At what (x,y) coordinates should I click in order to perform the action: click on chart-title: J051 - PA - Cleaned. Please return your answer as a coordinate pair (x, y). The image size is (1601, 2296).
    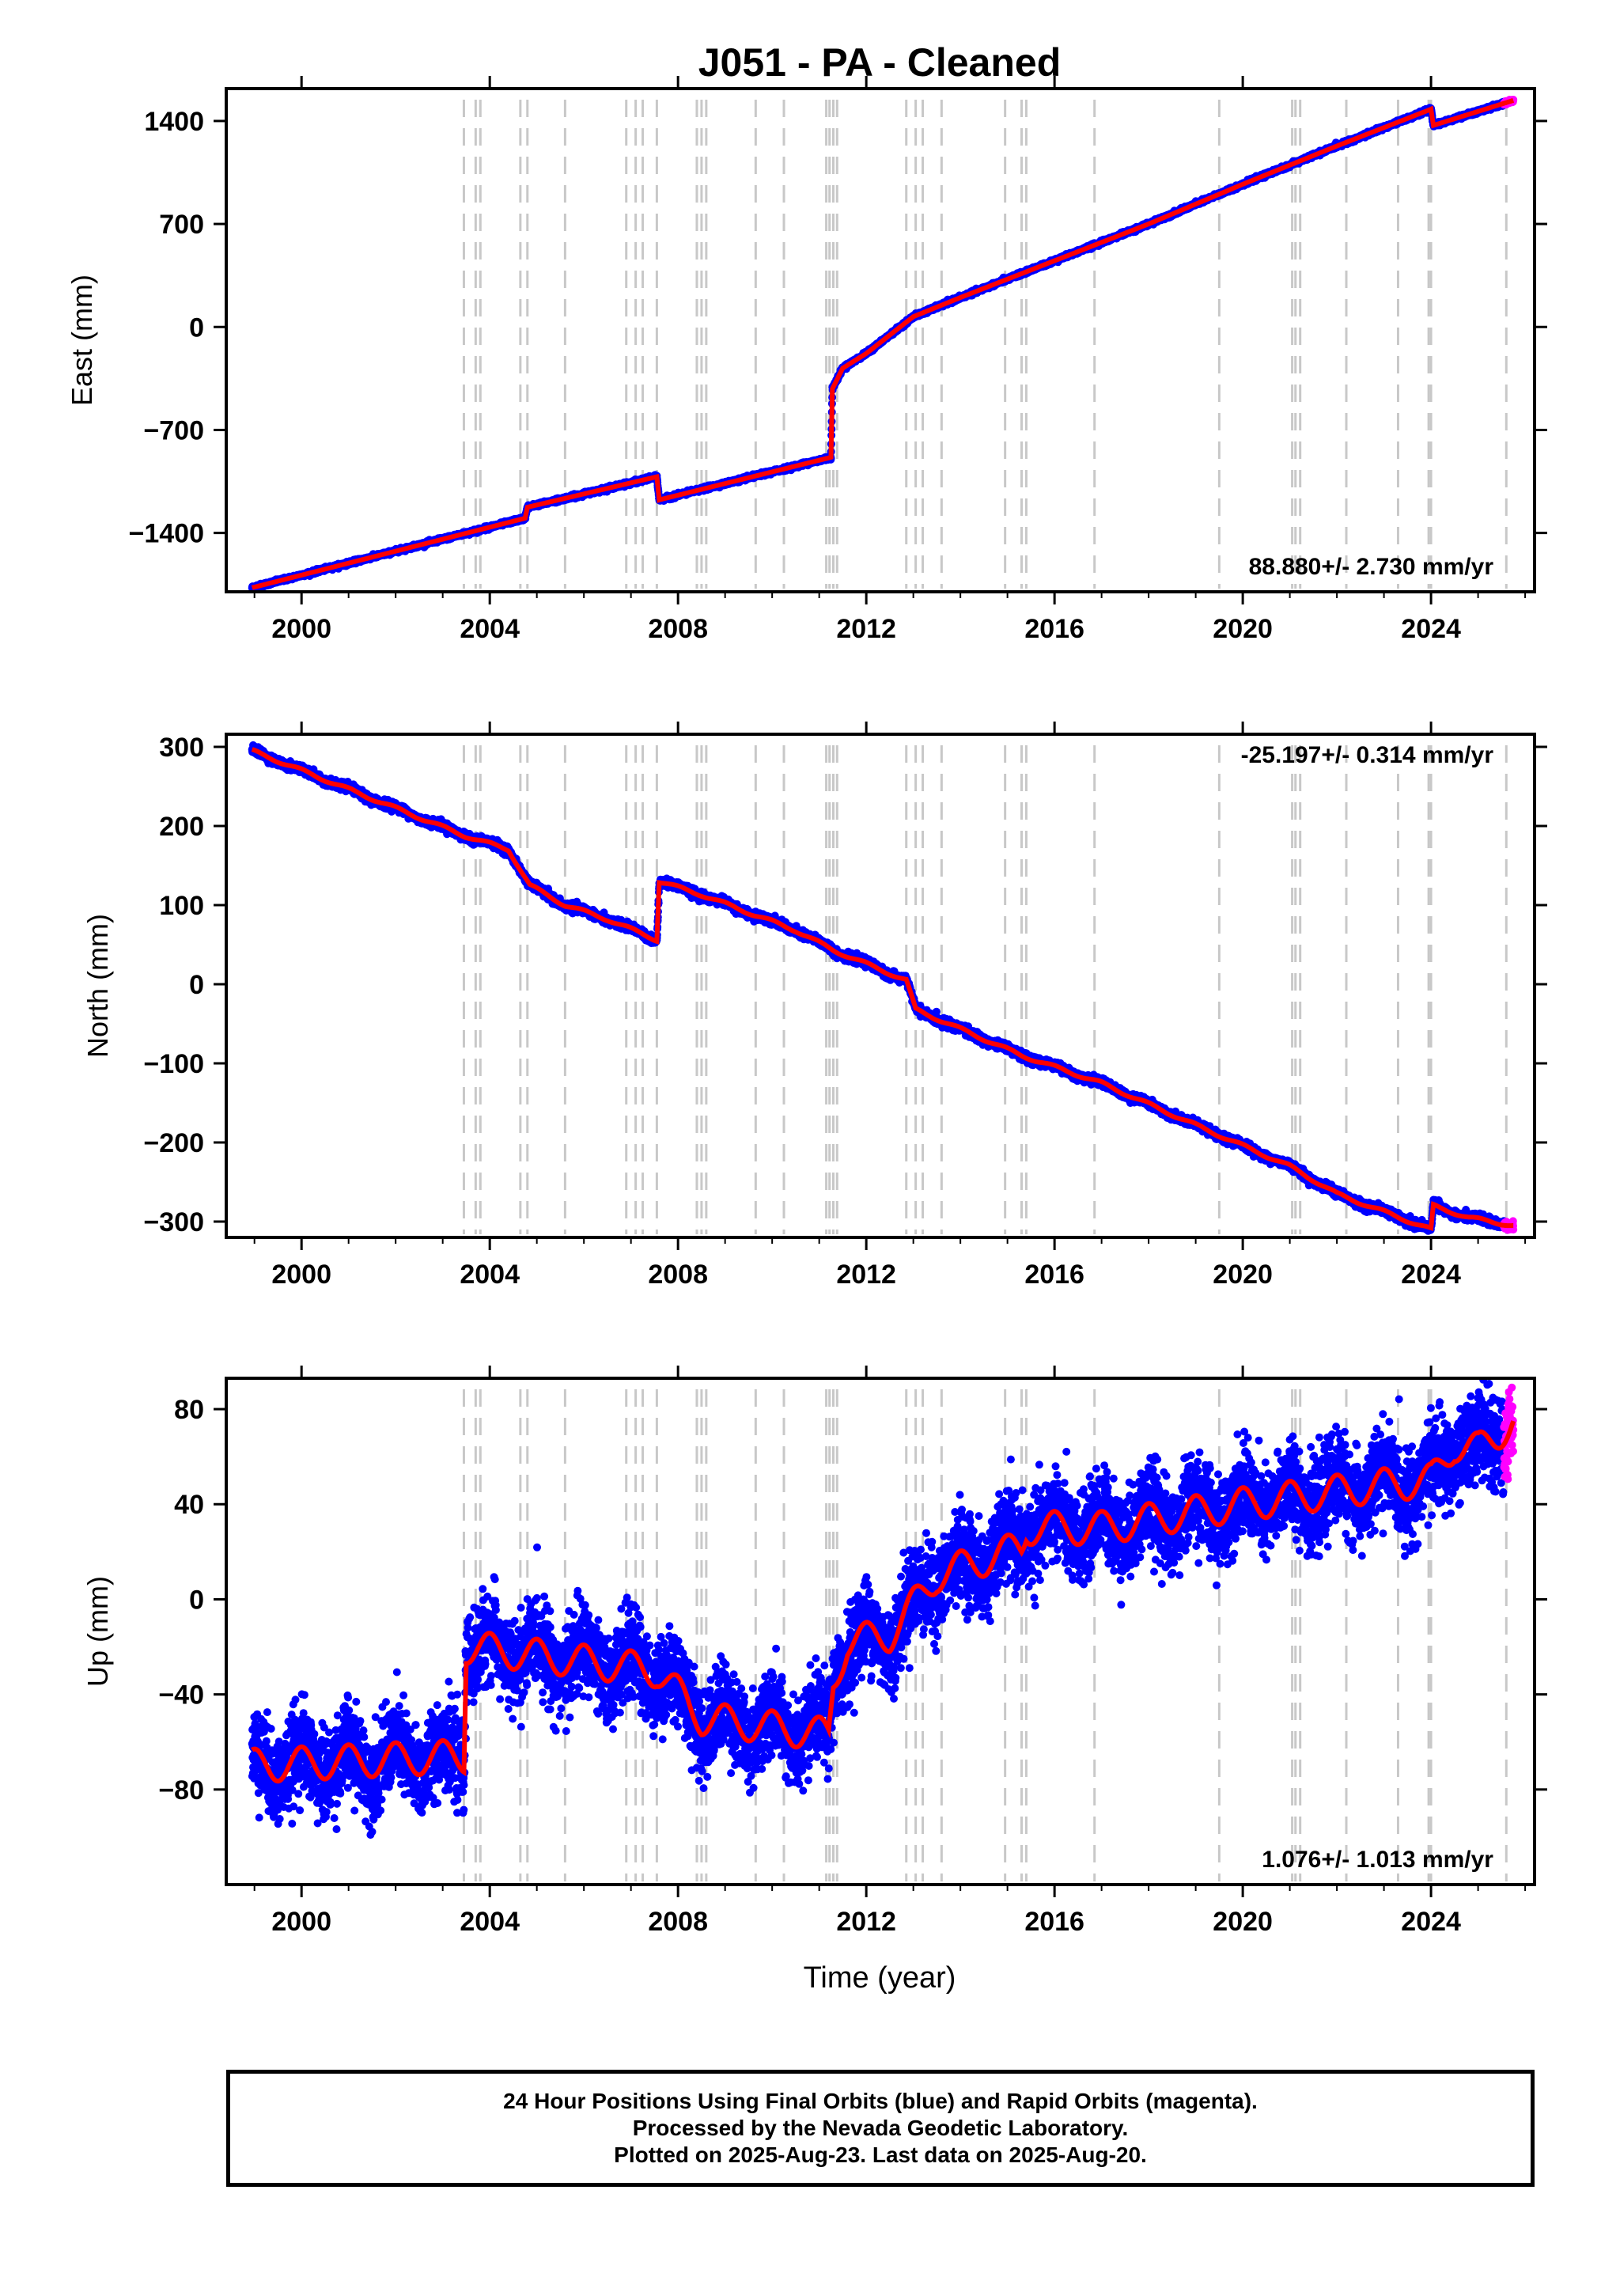
    Looking at the image, I should click on (880, 63).